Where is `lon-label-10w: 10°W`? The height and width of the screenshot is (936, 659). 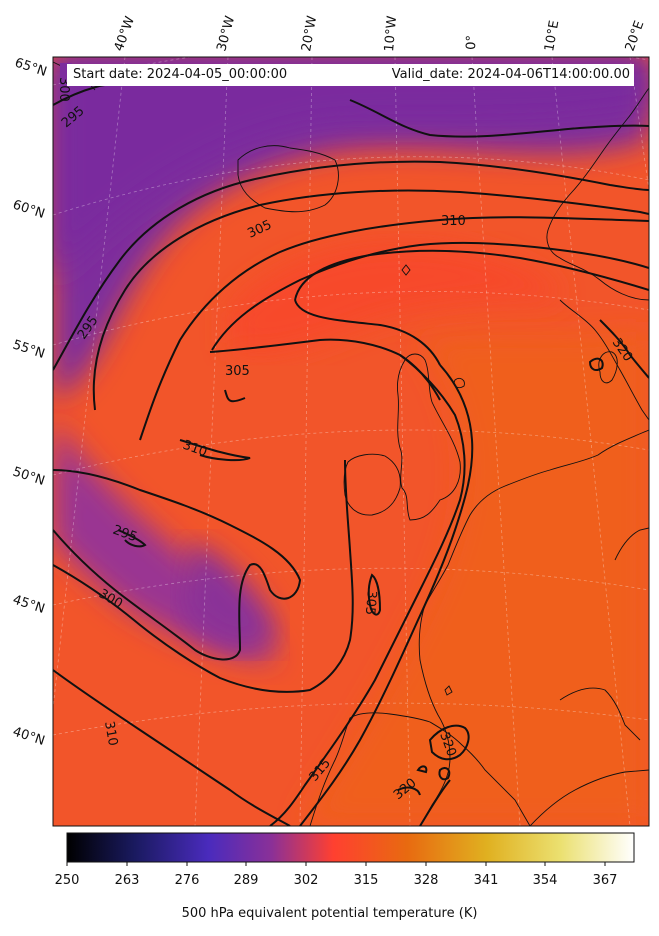 lon-label-10w: 10°W is located at coordinates (391, 33).